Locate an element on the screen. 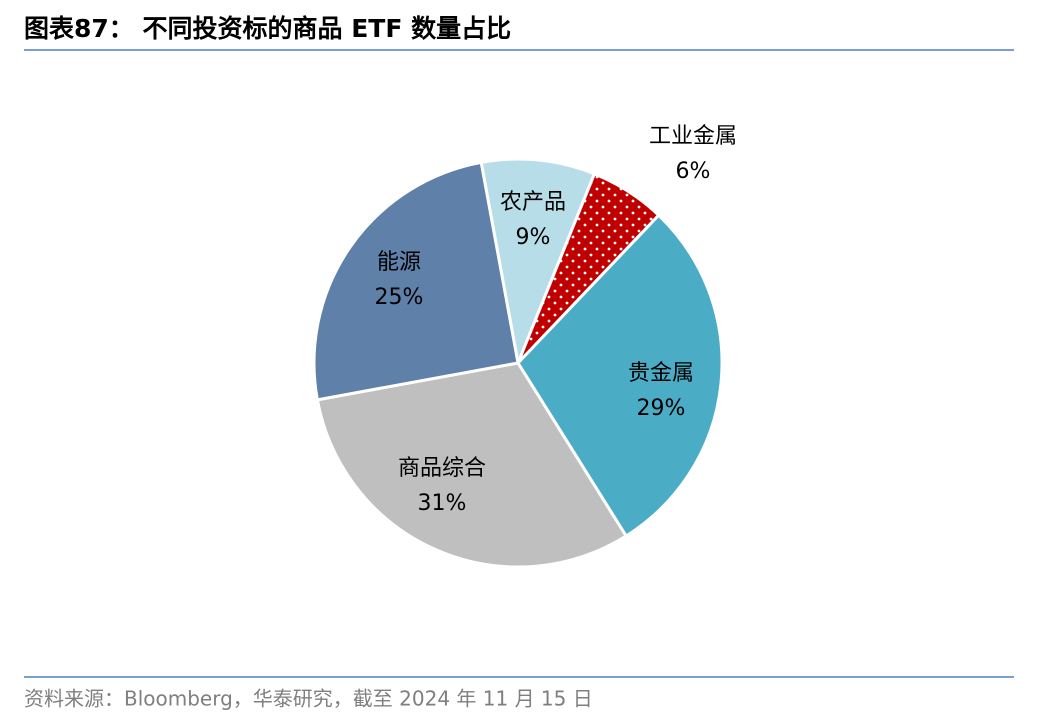 Image resolution: width=1048 pixels, height=728 pixels. chart-title: 图表87： 不同投资标的商品 ETF 数量占比 is located at coordinates (267, 28).